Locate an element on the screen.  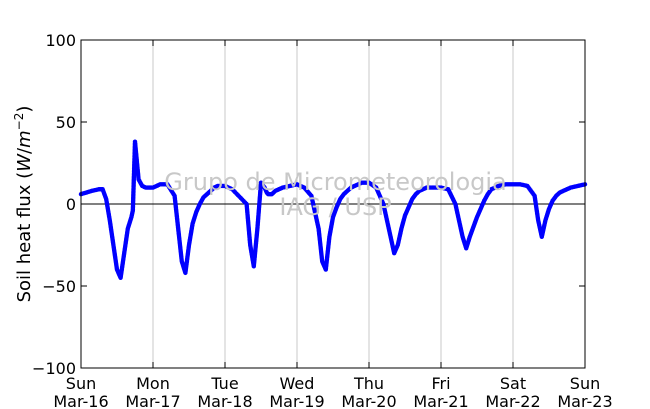
x-tick-label-date: Mar-18 is located at coordinates (224, 400).